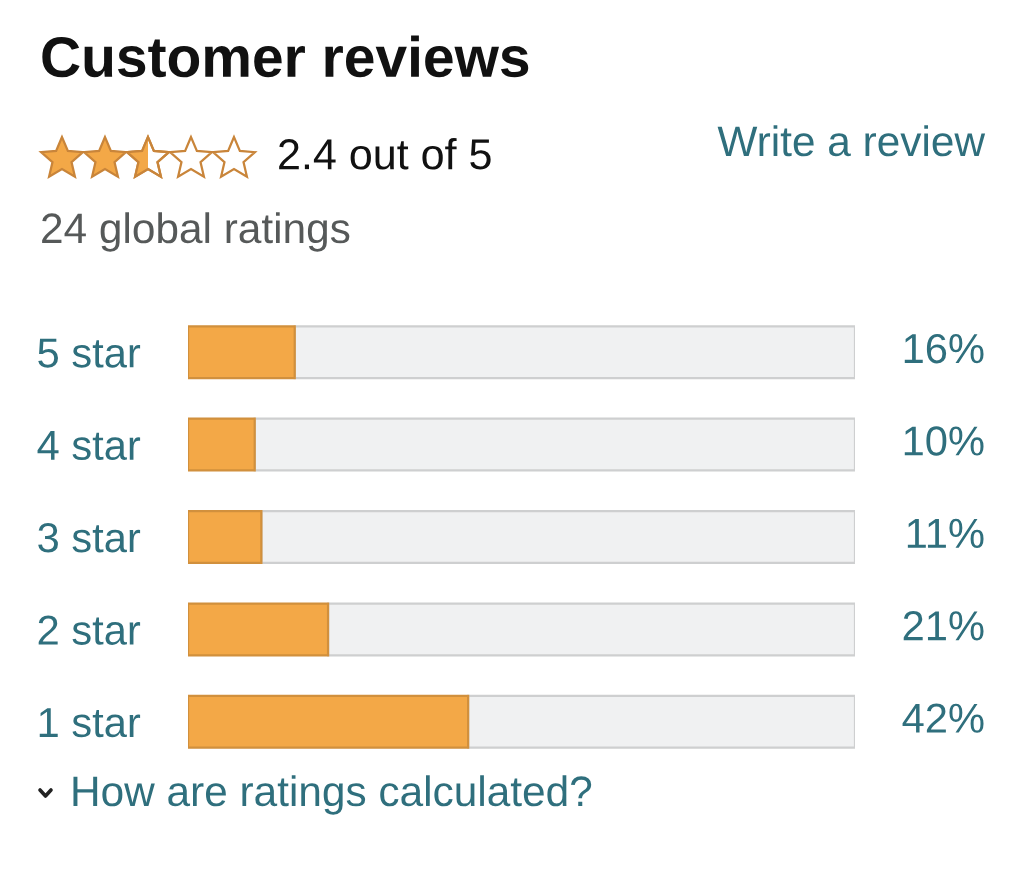 The height and width of the screenshot is (885, 1024). I want to click on data-label: 11%, so click(945, 533).